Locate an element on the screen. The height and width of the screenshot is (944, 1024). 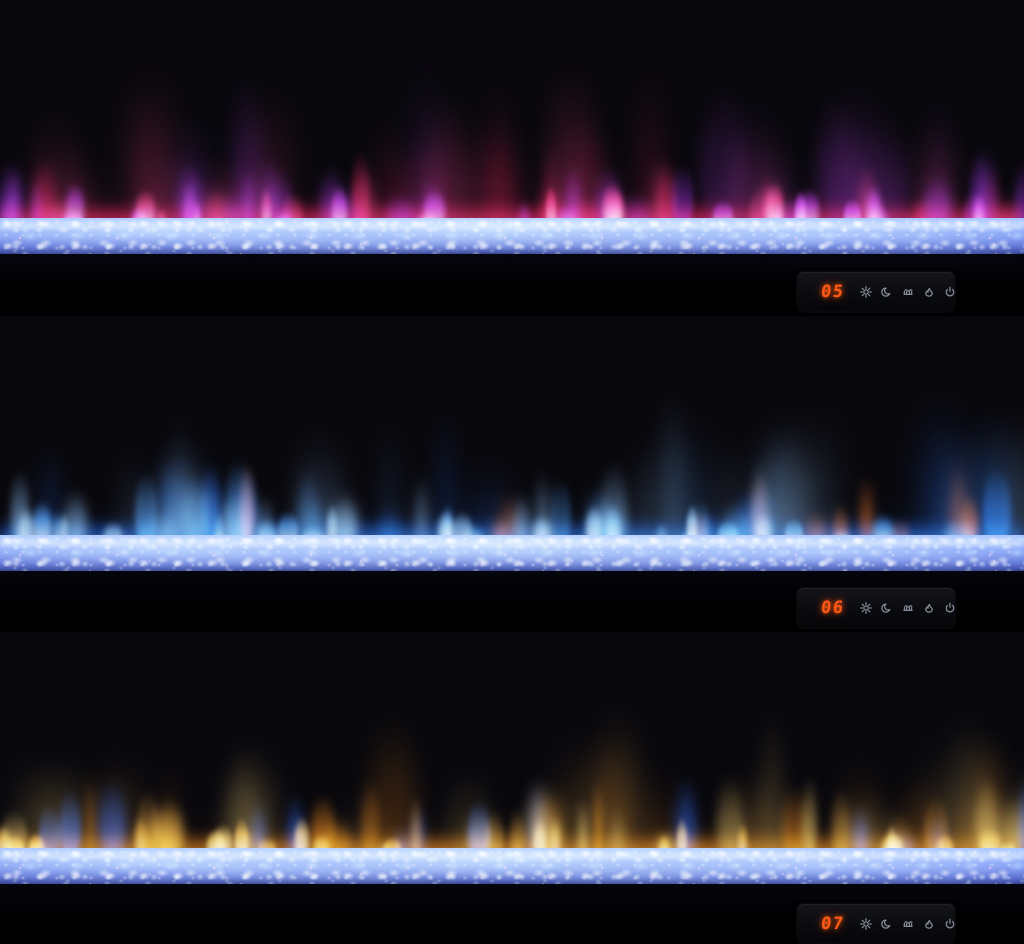
led-display: 06 is located at coordinates (832, 608).